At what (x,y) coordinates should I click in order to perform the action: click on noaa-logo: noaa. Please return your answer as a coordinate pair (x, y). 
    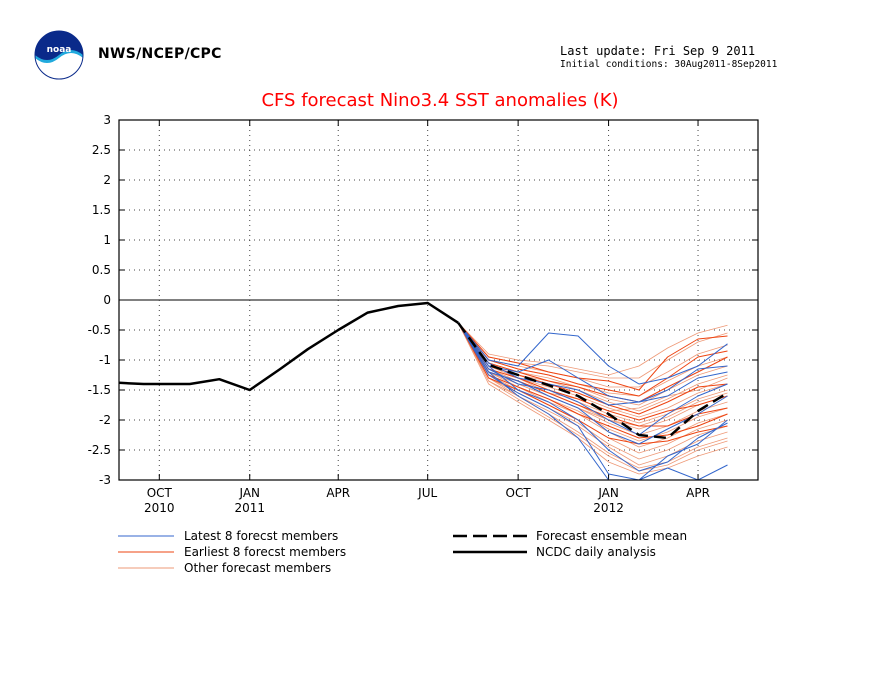
    Looking at the image, I should click on (59, 55).